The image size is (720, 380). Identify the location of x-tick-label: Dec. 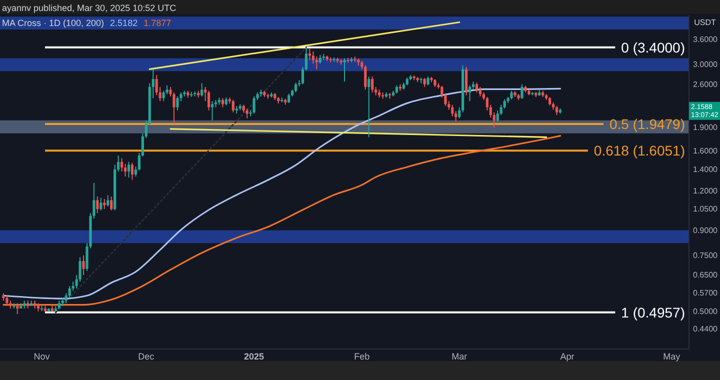
(146, 356).